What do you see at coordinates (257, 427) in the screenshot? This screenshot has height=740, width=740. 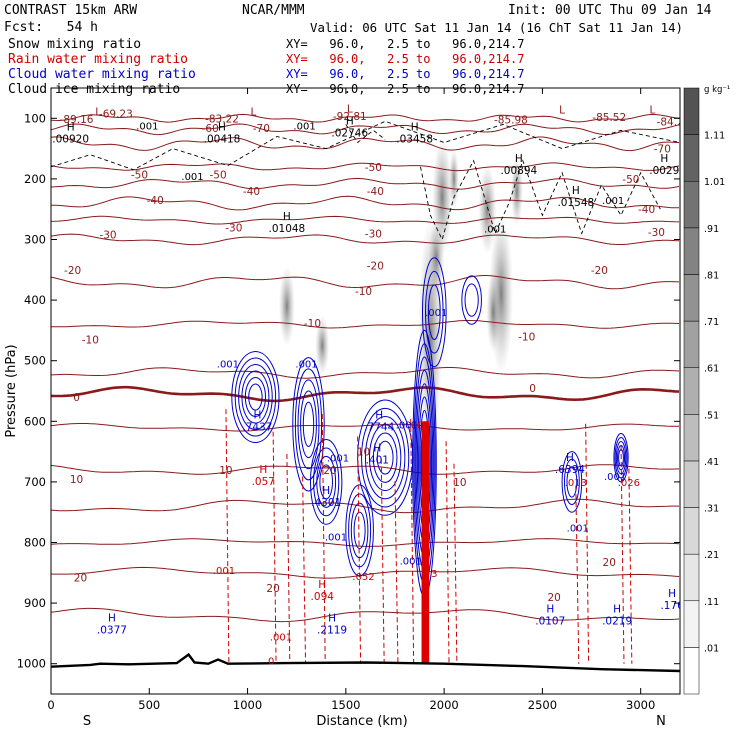 I see `max-marker-value: .7437` at bounding box center [257, 427].